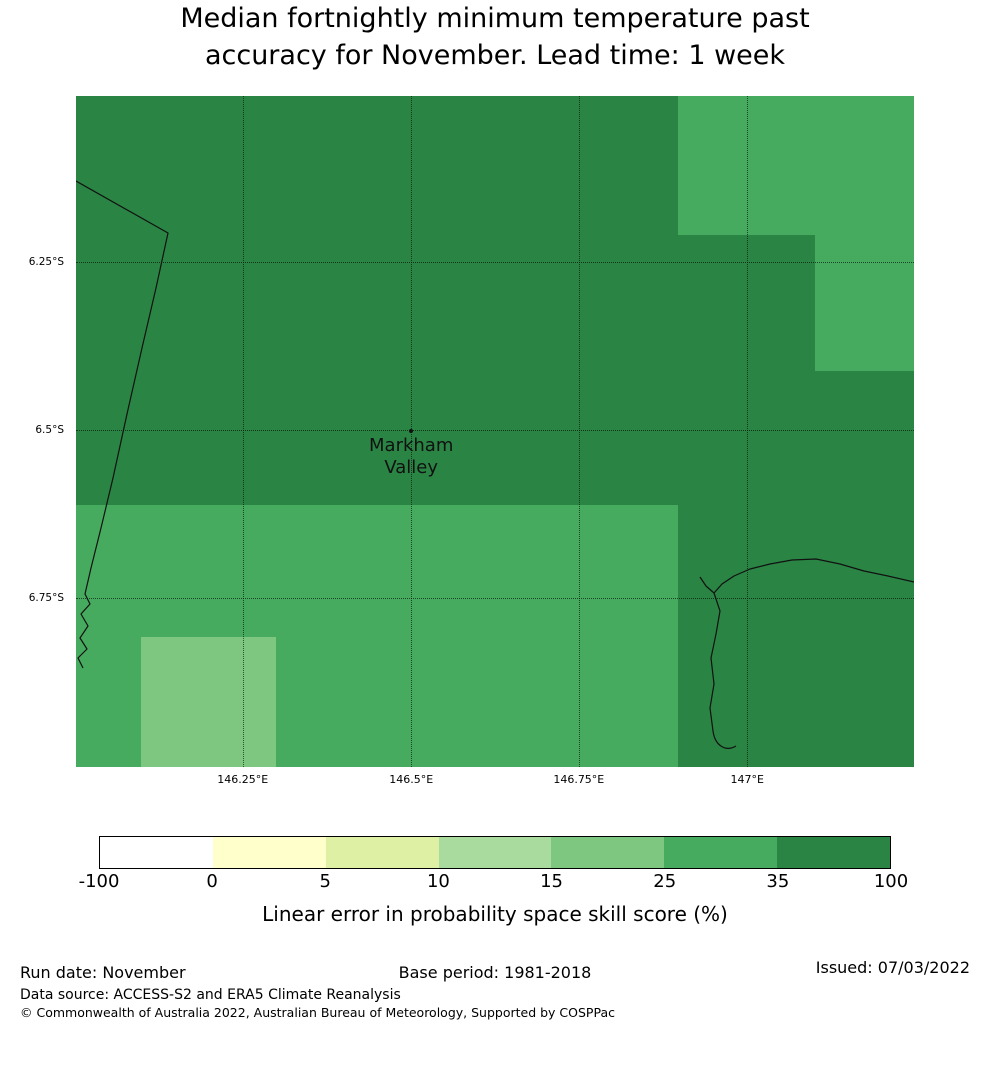 This screenshot has height=1065, width=990. I want to click on markham-valley-label-line2: Valley, so click(411, 467).